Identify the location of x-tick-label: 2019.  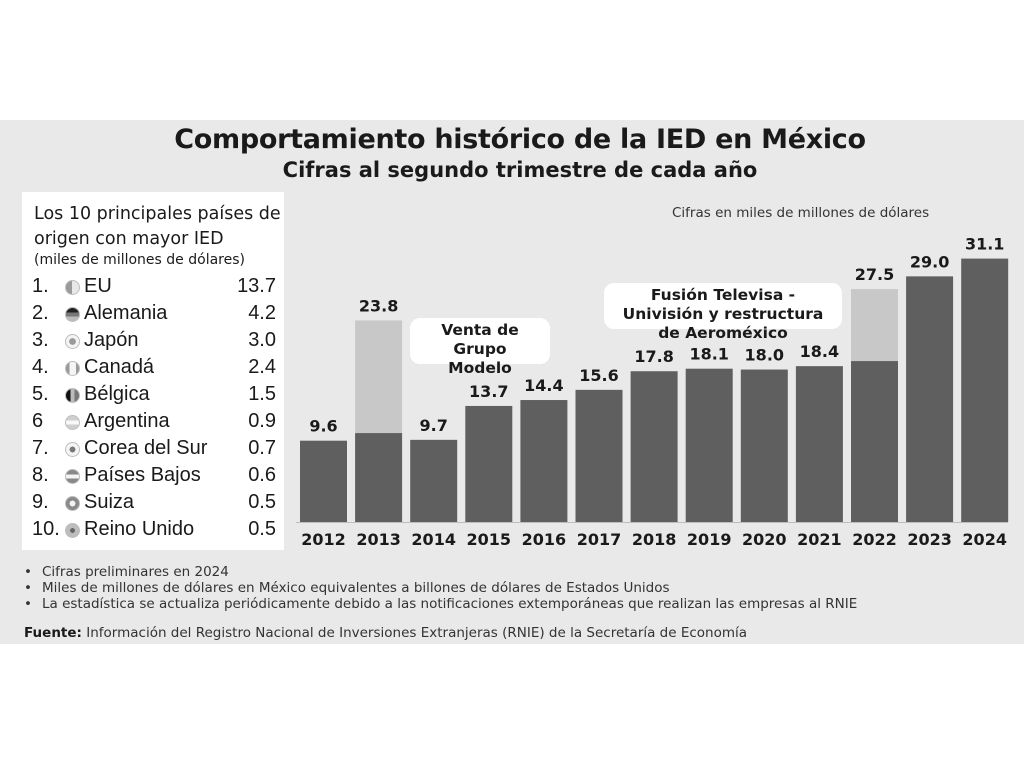
(709, 539).